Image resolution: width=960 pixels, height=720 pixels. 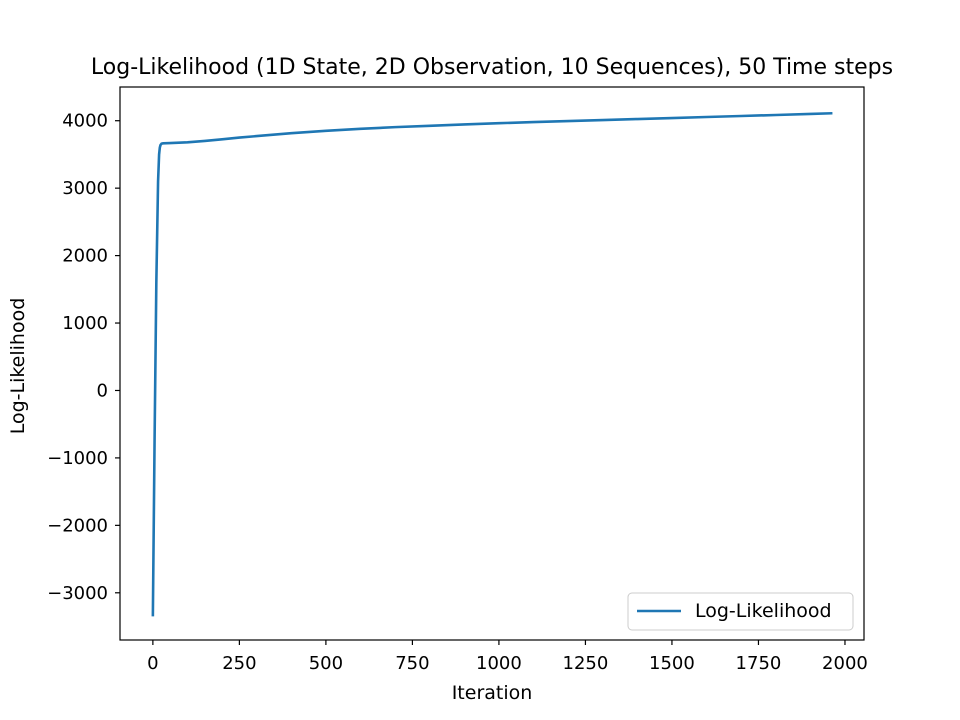 What do you see at coordinates (763, 611) in the screenshot?
I see `legend-series-label: Log-Likelihood` at bounding box center [763, 611].